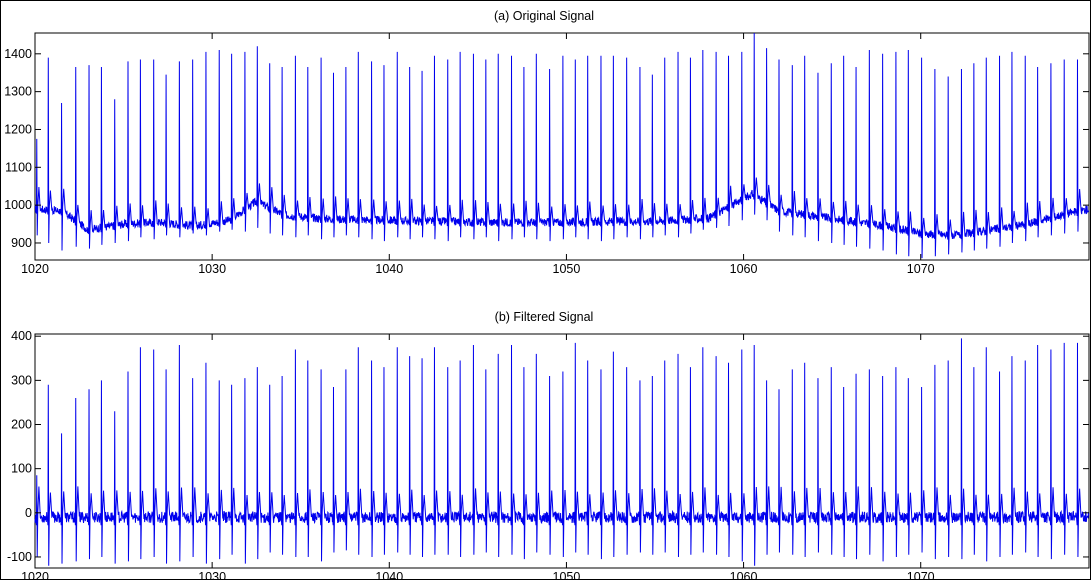  I want to click on y-tick-label: 300, so click(21, 380).